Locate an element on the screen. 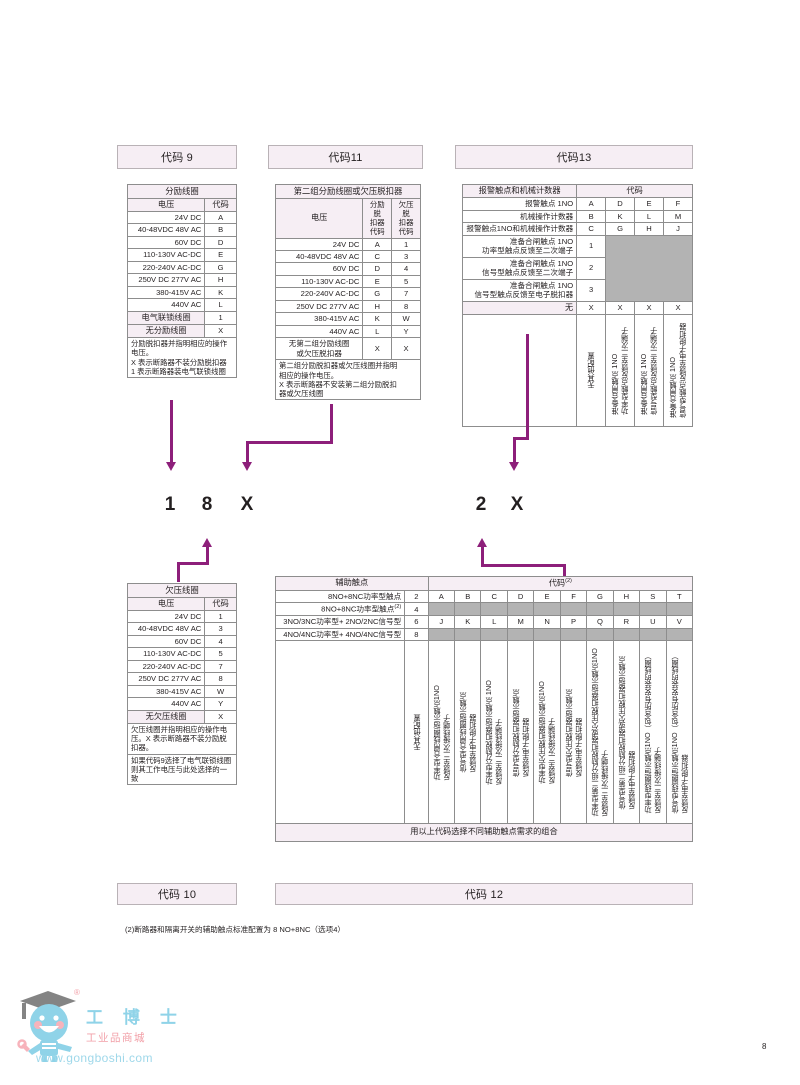  second-shunt-voltage: 60V DC is located at coordinates (319, 269).